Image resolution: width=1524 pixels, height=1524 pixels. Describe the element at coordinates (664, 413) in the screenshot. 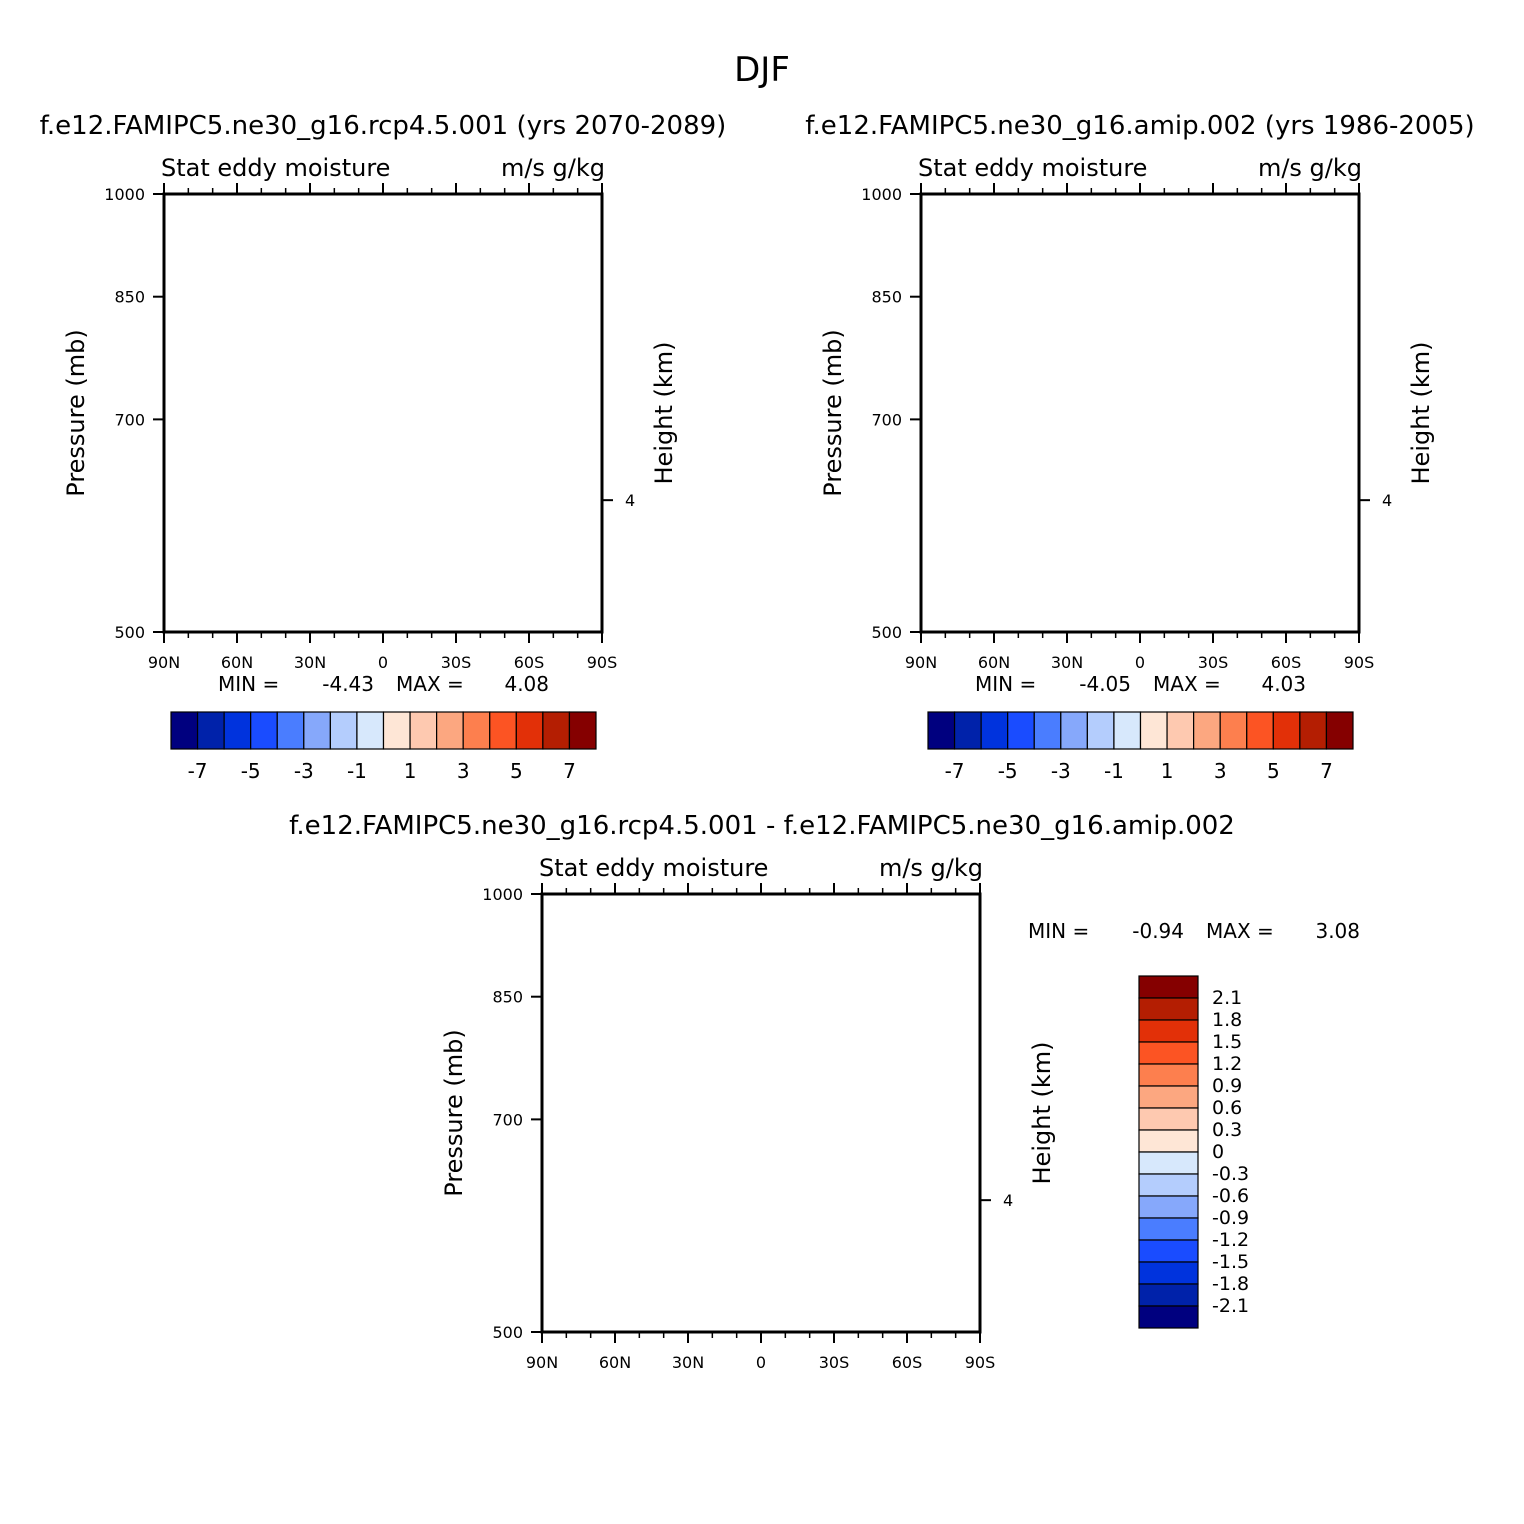

I see `height-axis-label: Height (km)` at that location.